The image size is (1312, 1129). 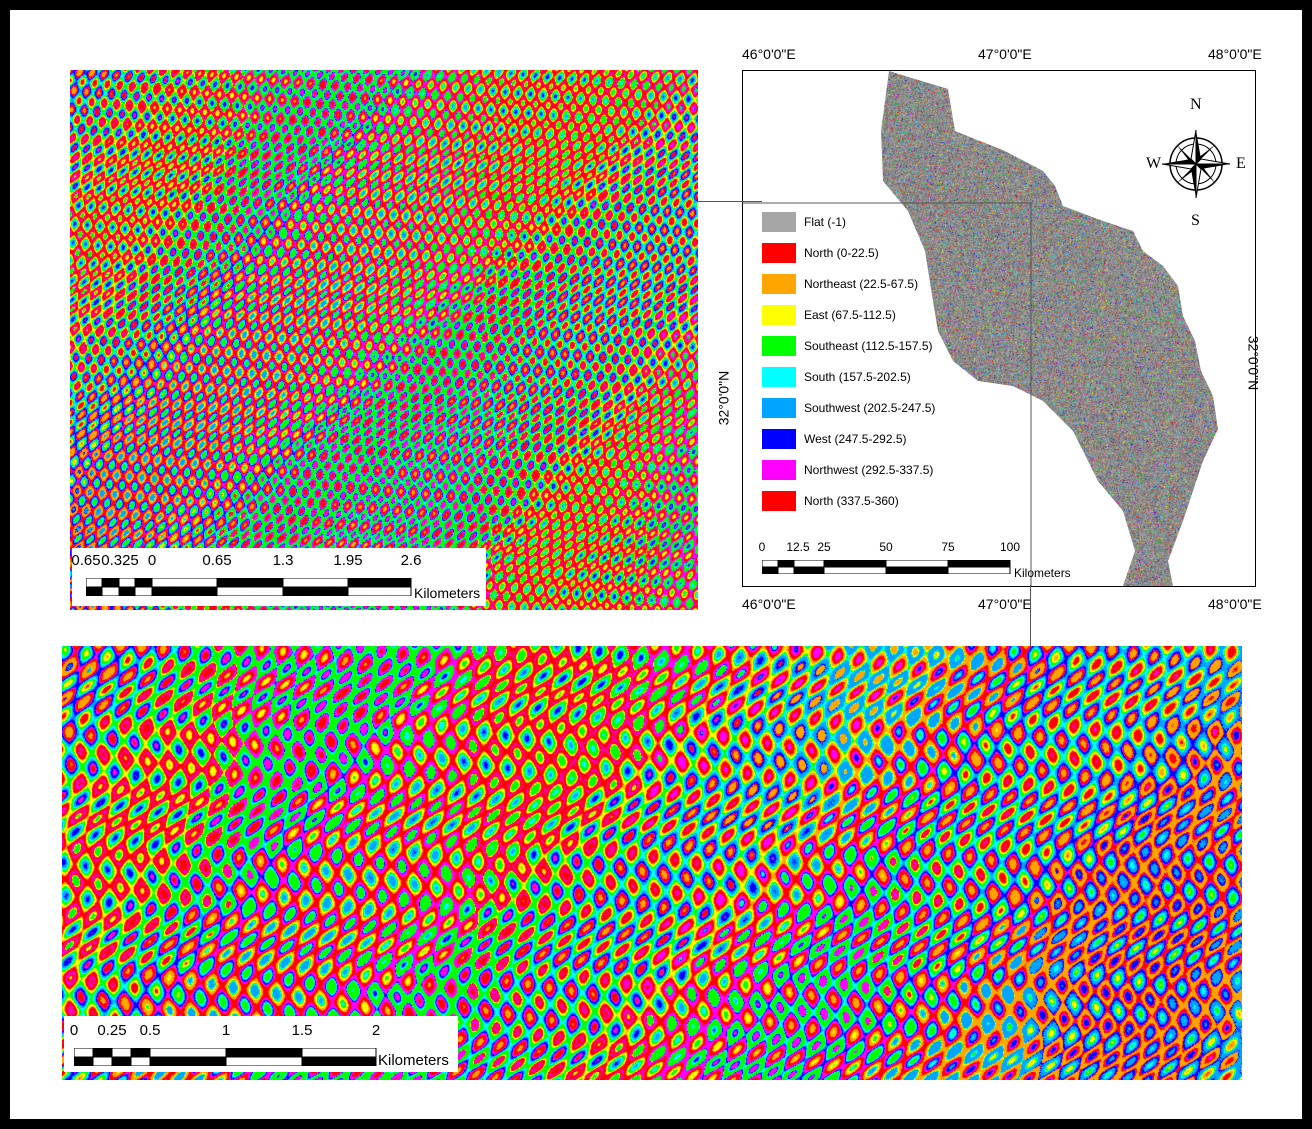 What do you see at coordinates (855, 439) in the screenshot?
I see `legend-label: West (247.5-292.5)` at bounding box center [855, 439].